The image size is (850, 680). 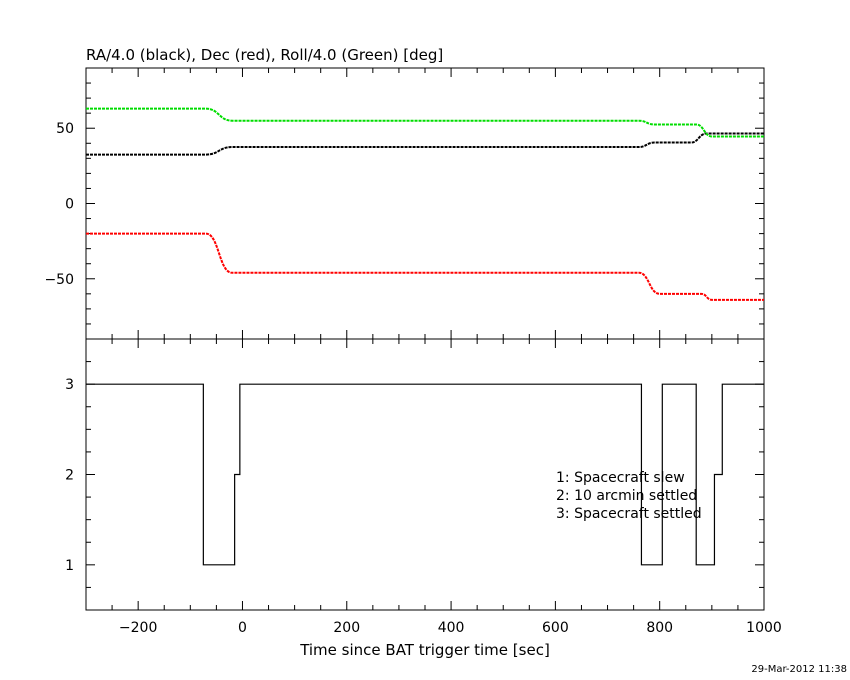 I want to click on y-tick-label: 3, so click(x=69, y=385).